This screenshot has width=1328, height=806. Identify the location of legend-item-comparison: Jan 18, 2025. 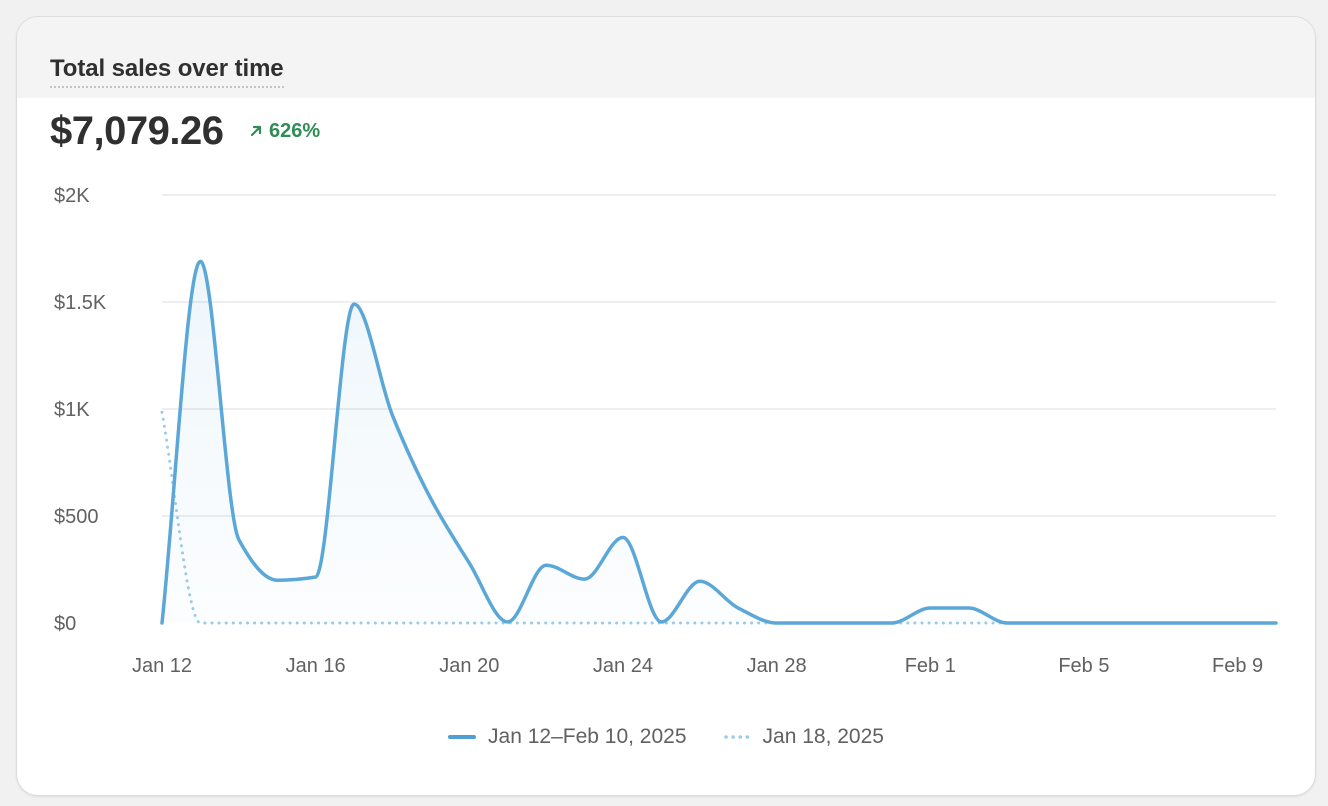
(803, 737).